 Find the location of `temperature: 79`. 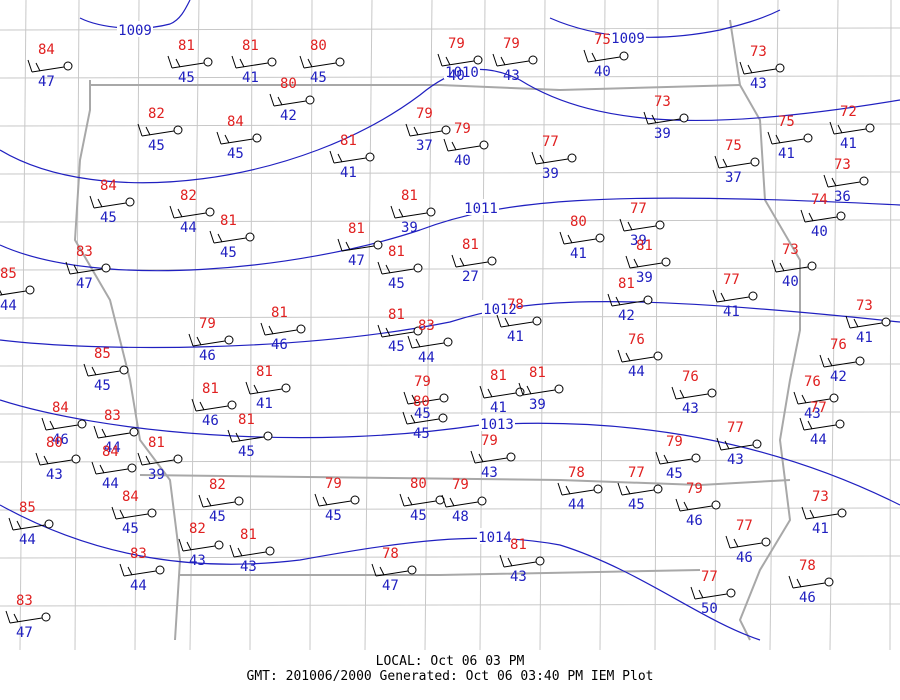

temperature: 79 is located at coordinates (456, 44).